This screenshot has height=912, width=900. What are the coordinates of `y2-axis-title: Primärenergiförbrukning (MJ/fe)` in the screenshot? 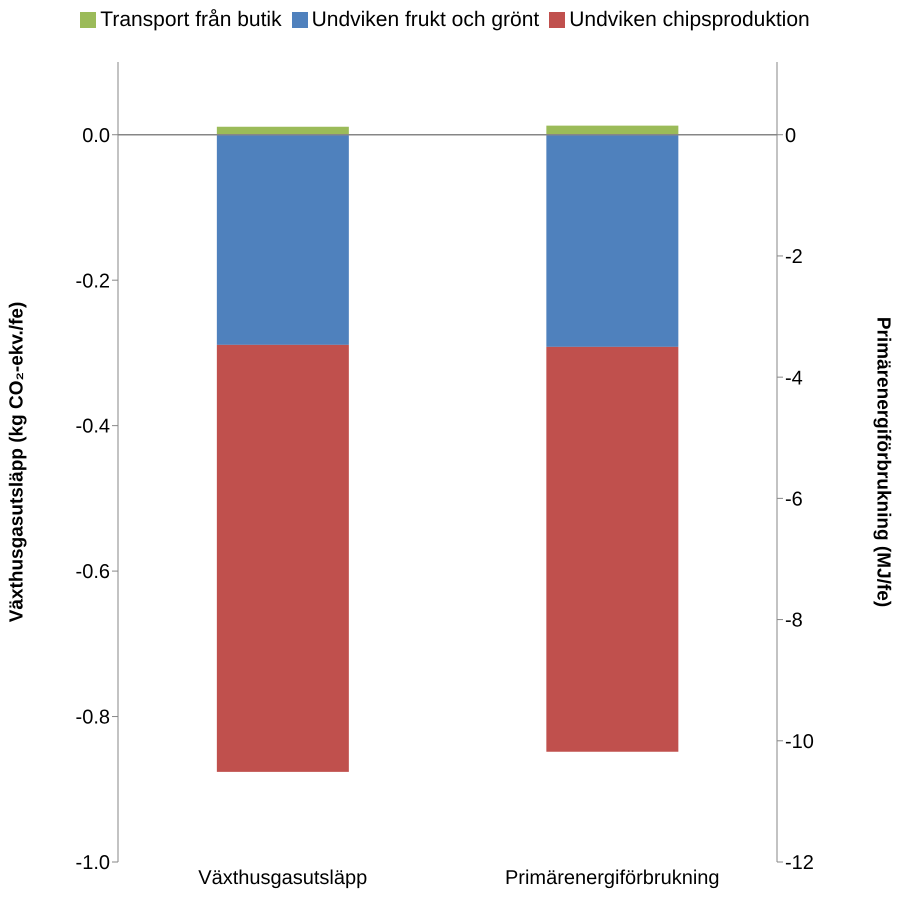 It's located at (883, 462).